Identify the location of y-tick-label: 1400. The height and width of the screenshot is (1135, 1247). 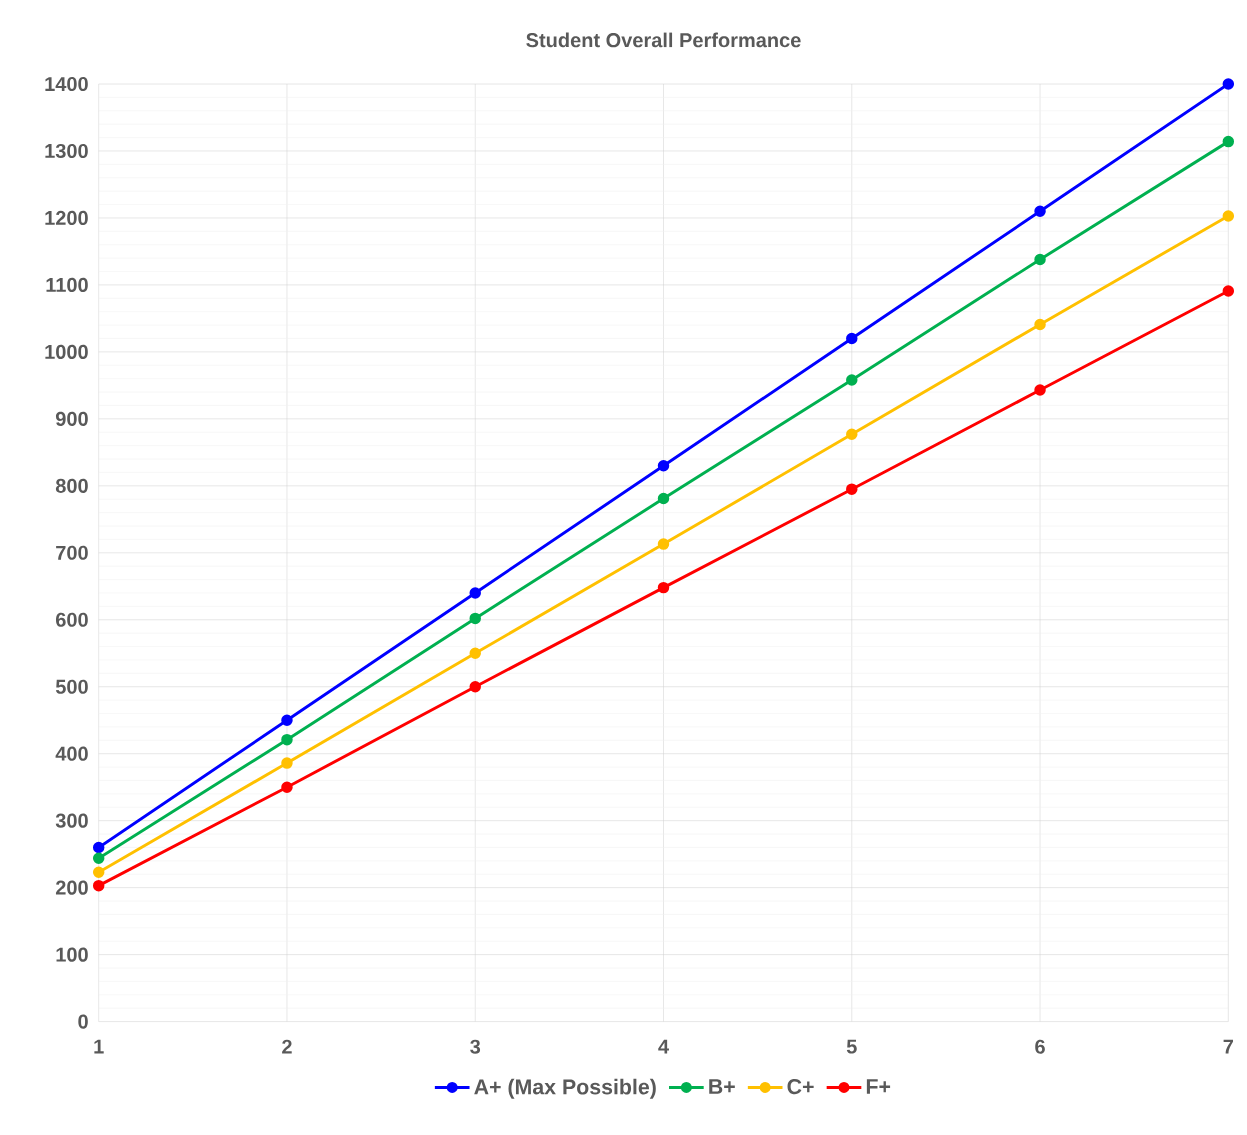
(66, 84).